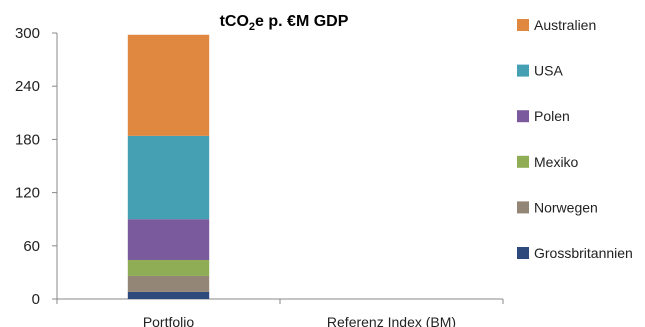 Image resolution: width=645 pixels, height=327 pixels. I want to click on legend-label: Polen, so click(552, 116).